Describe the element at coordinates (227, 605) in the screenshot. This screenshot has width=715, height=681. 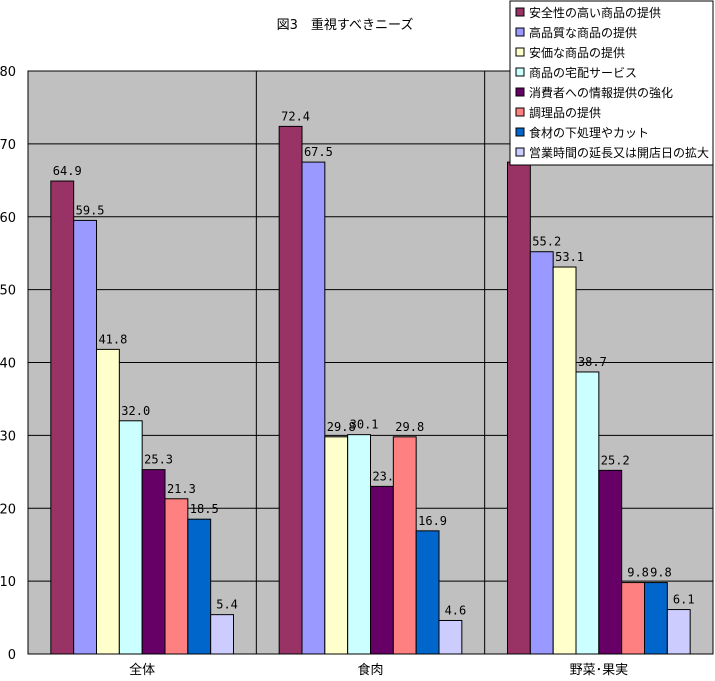
I see `data-label: 5.4` at that location.